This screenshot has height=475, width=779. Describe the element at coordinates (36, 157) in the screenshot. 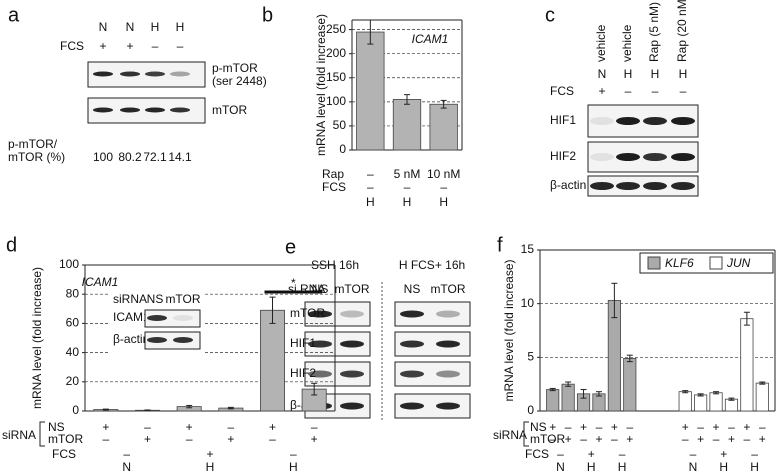

I see `ratio-label: mTOR (%)` at that location.